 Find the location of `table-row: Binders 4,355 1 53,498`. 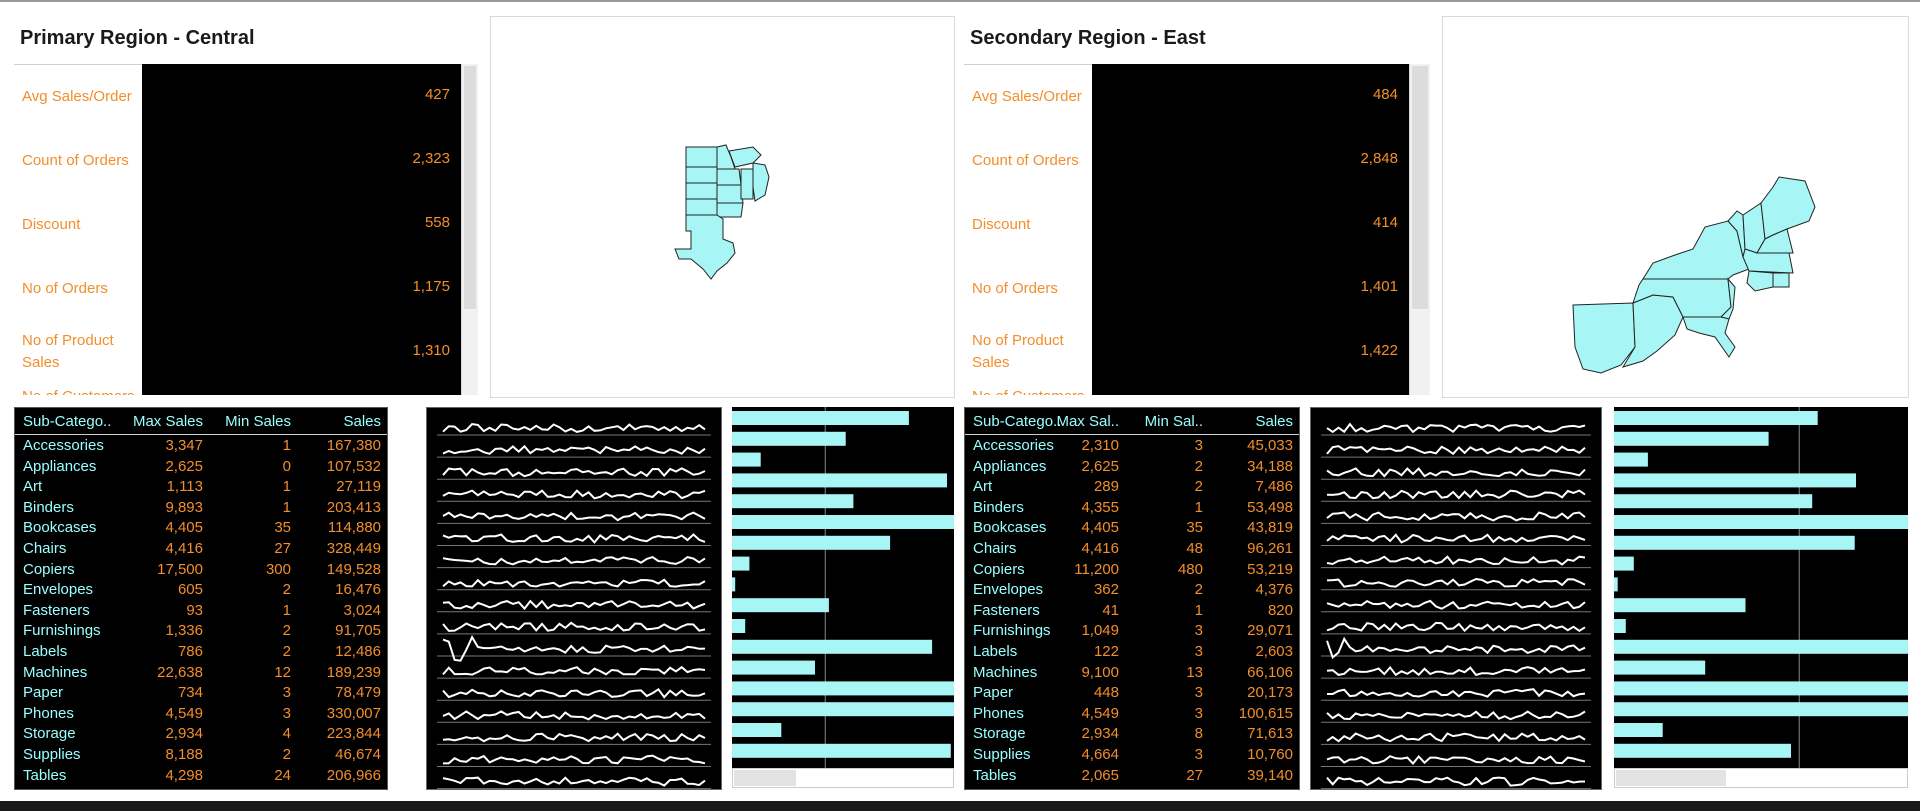

table-row: Binders 4,355 1 53,498 is located at coordinates (1132, 508).